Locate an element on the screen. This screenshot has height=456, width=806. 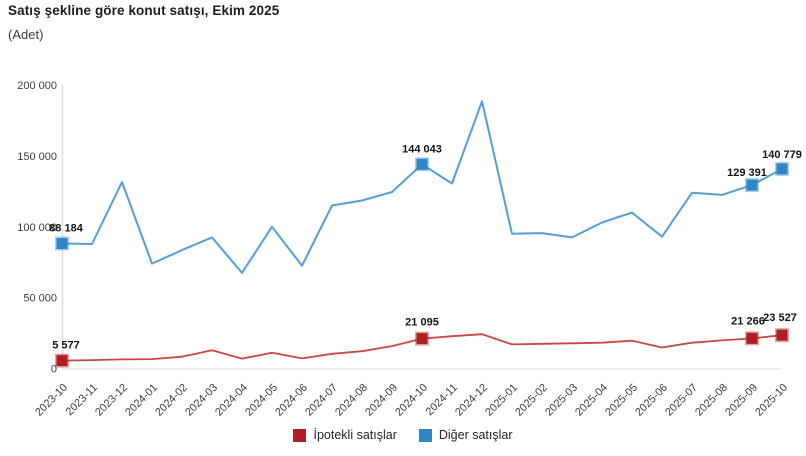
x-axis-tick-label: 2024-01 is located at coordinates (141, 400).